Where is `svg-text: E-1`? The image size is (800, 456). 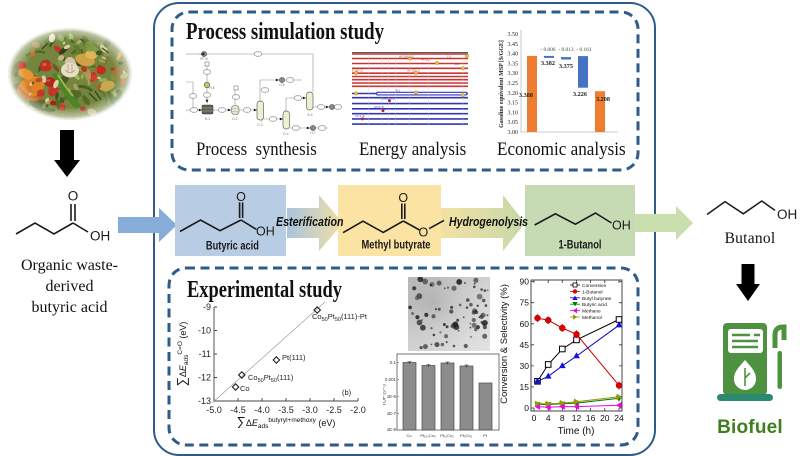
svg-text: E-1 is located at coordinates (398, 91).